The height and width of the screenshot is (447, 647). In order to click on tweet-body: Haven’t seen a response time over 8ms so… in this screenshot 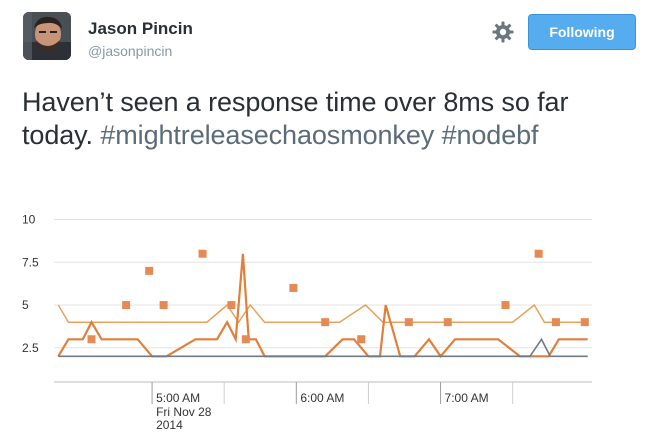, I will do `click(295, 118)`.